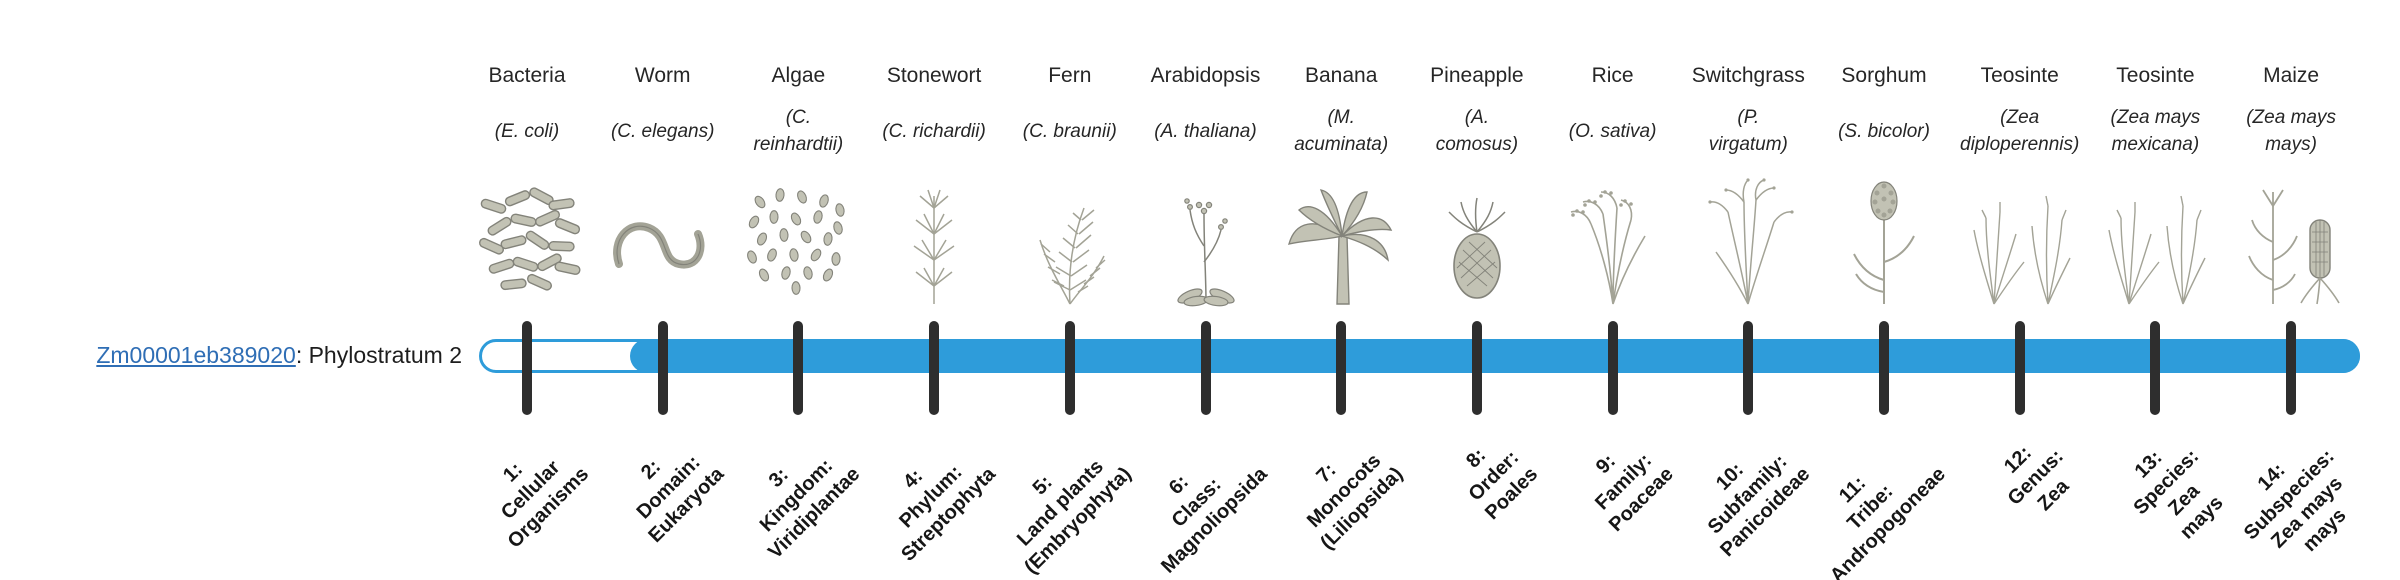  I want to click on gene-label: Zm00001eb389020: Phylostratum 2, so click(241, 355).